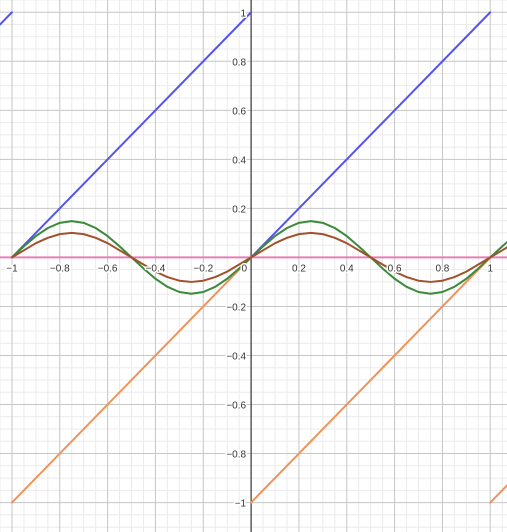  Describe the element at coordinates (60, 268) in the screenshot. I see `x-tick-label: −0.8` at that location.